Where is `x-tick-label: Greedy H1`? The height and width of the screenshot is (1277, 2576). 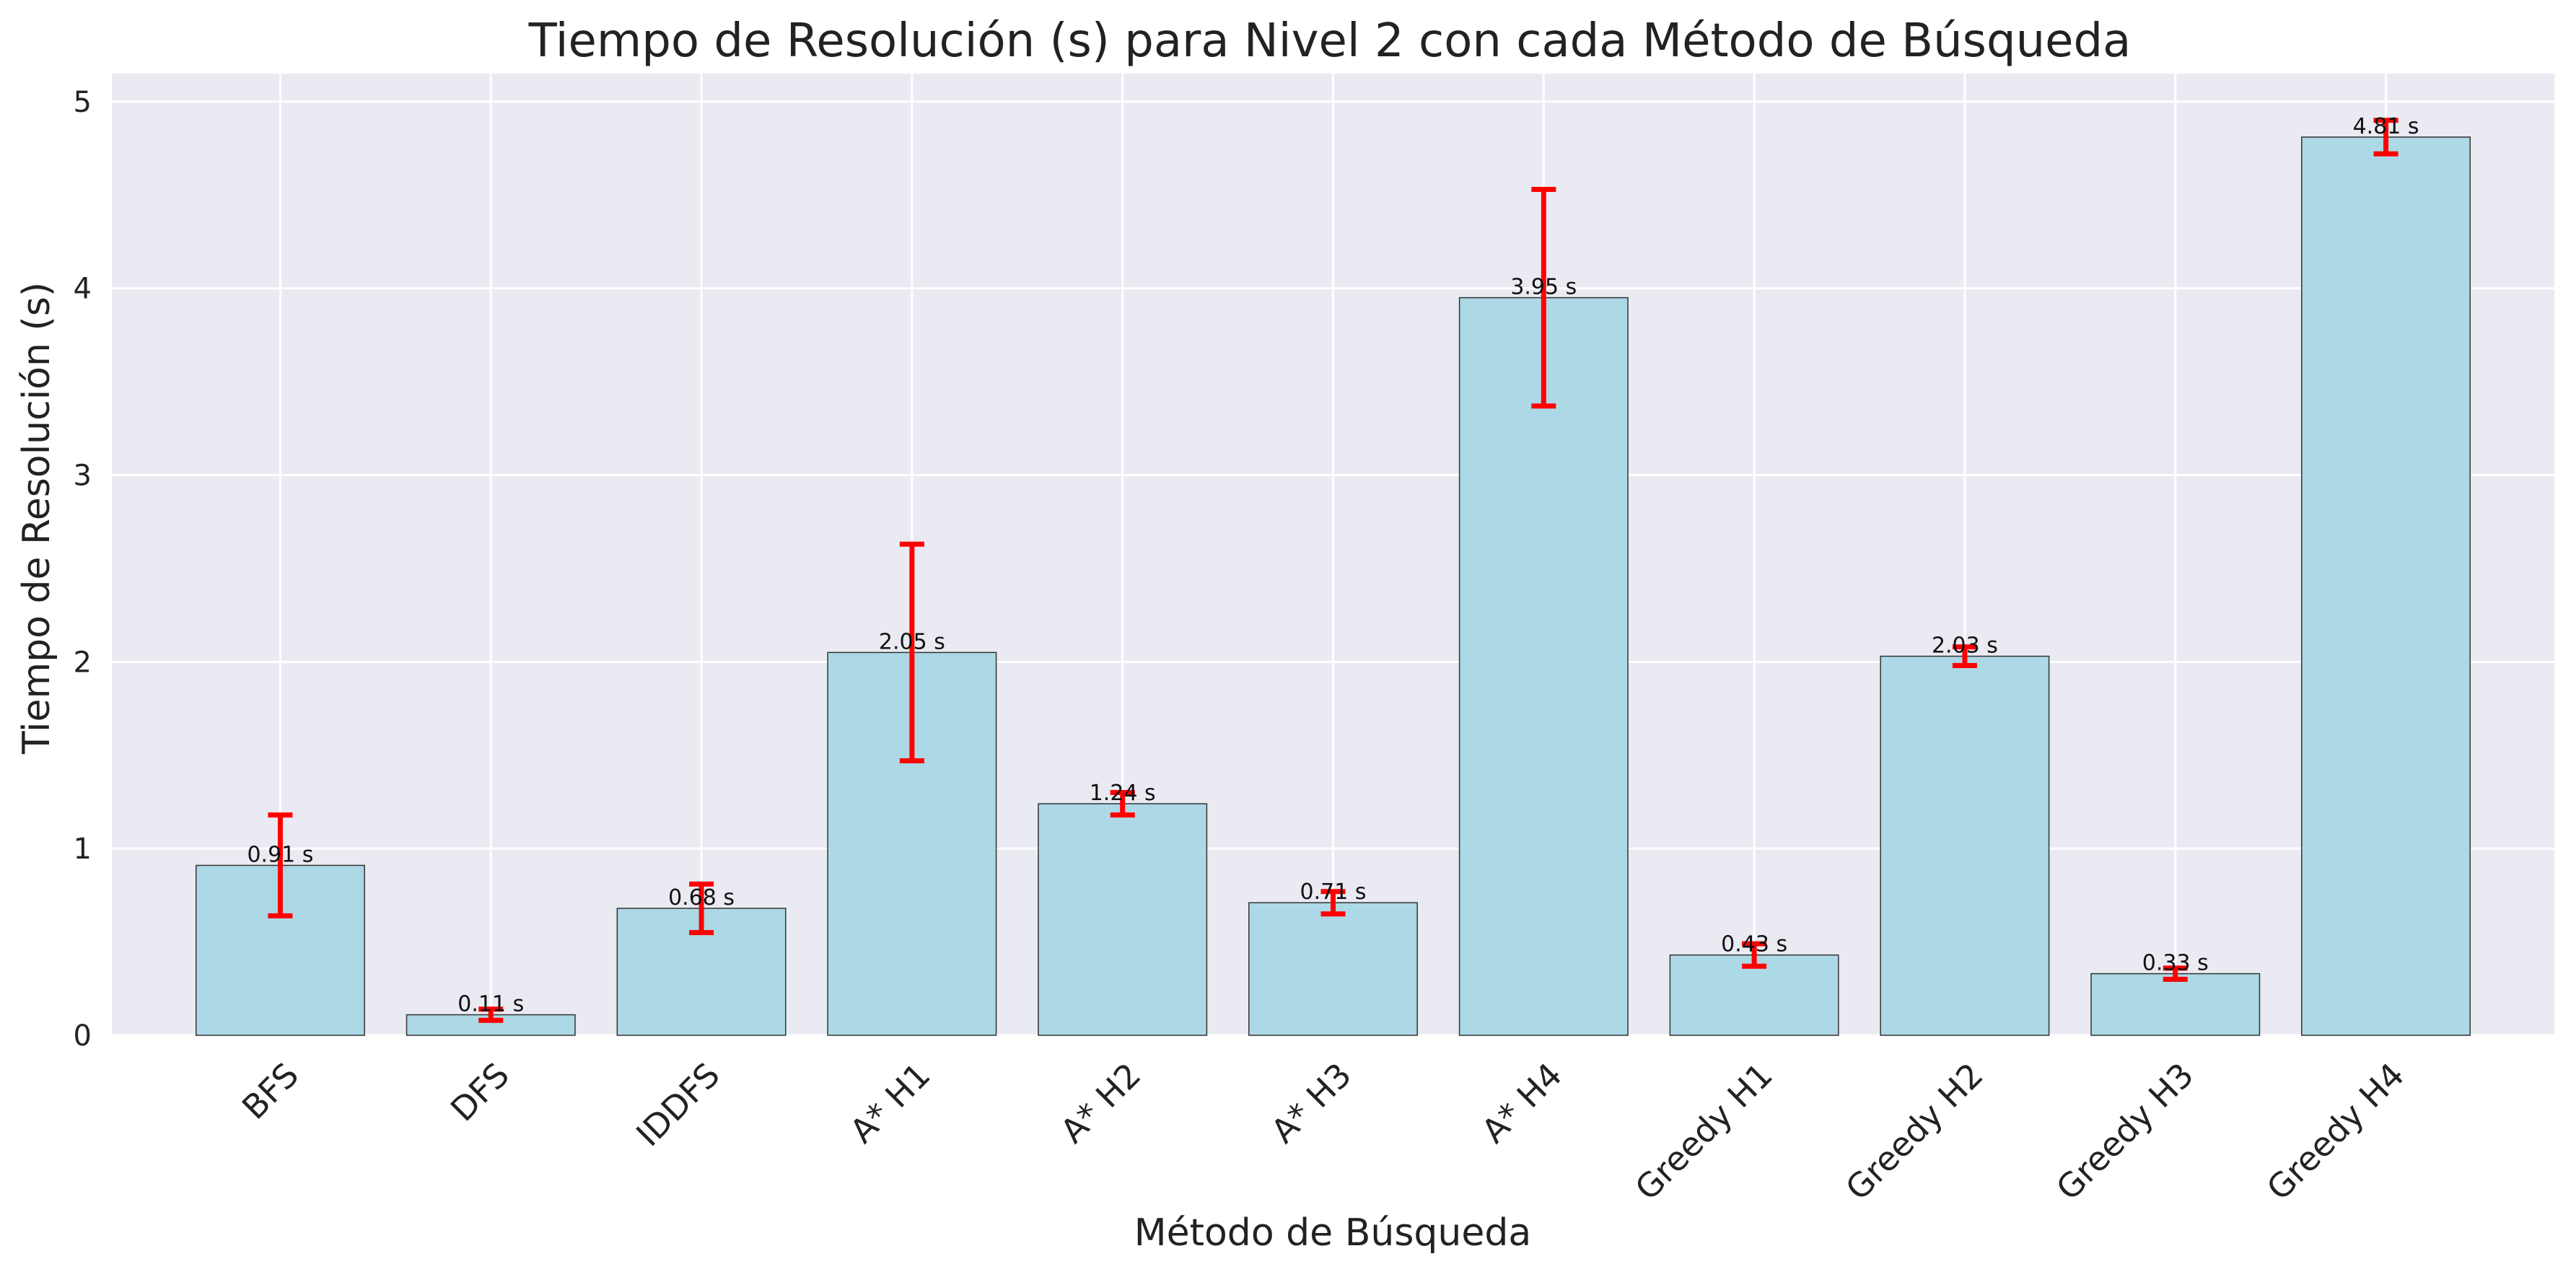 x-tick-label: Greedy H1 is located at coordinates (1703, 1132).